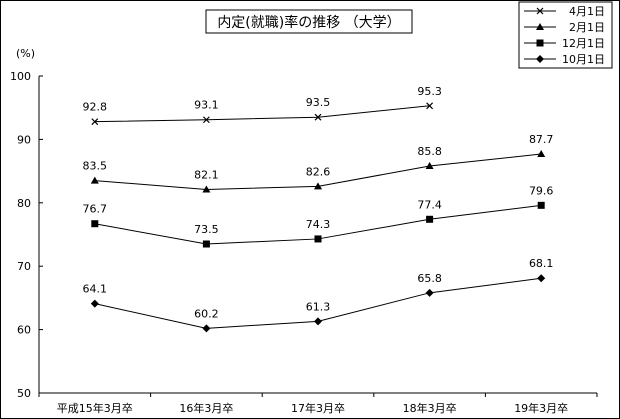 This screenshot has width=620, height=419. Describe the element at coordinates (95, 289) in the screenshot. I see `data-label: 64.1` at that location.